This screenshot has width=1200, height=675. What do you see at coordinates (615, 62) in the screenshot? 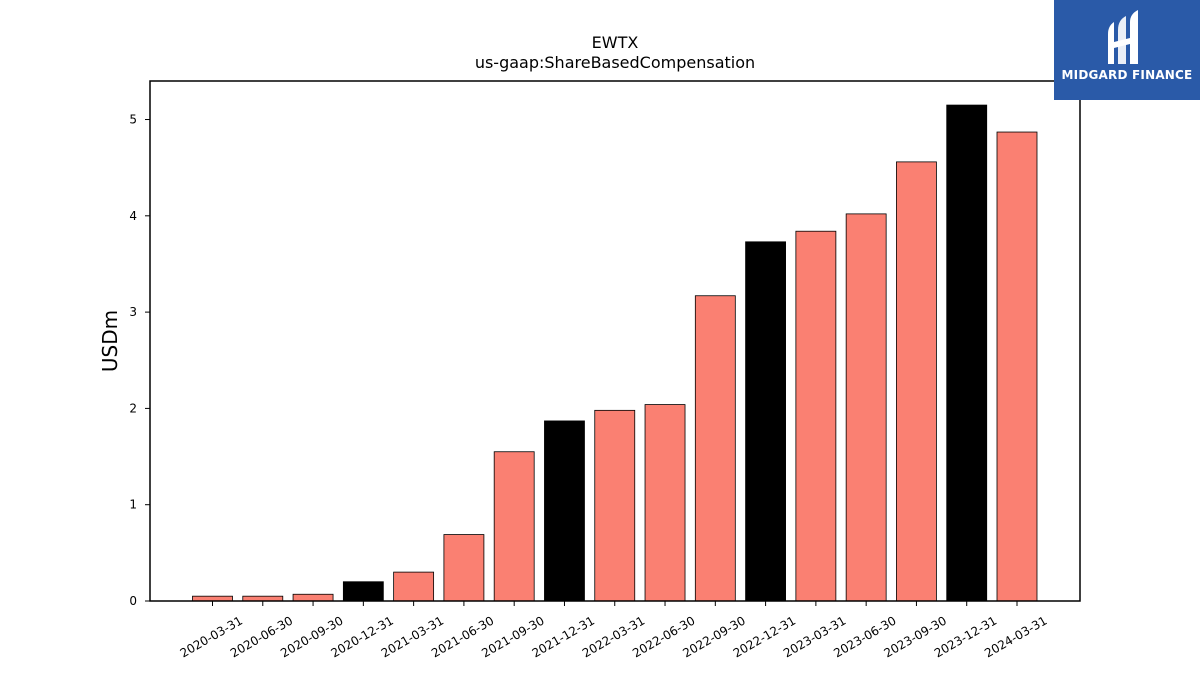
I see `chart-subtitle: us-gaap:ShareBasedCompensation` at bounding box center [615, 62].